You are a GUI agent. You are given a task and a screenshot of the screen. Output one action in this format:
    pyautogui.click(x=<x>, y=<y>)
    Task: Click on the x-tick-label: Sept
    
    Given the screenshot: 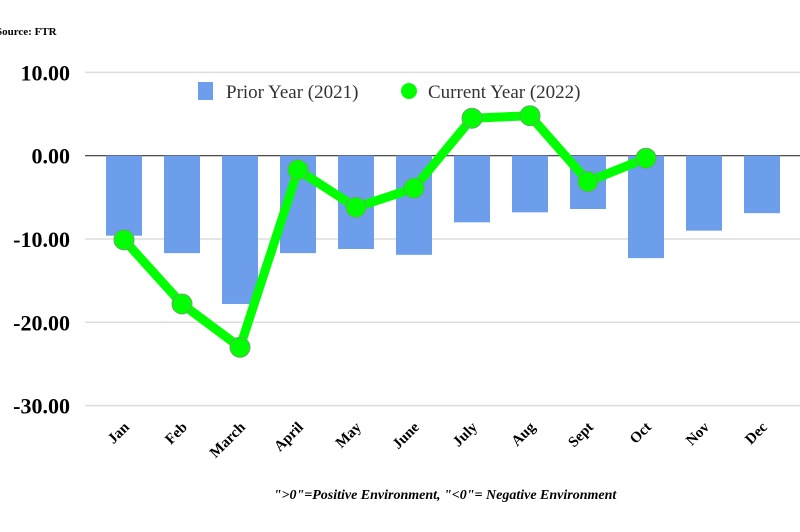 What is the action you would take?
    pyautogui.click(x=580, y=435)
    